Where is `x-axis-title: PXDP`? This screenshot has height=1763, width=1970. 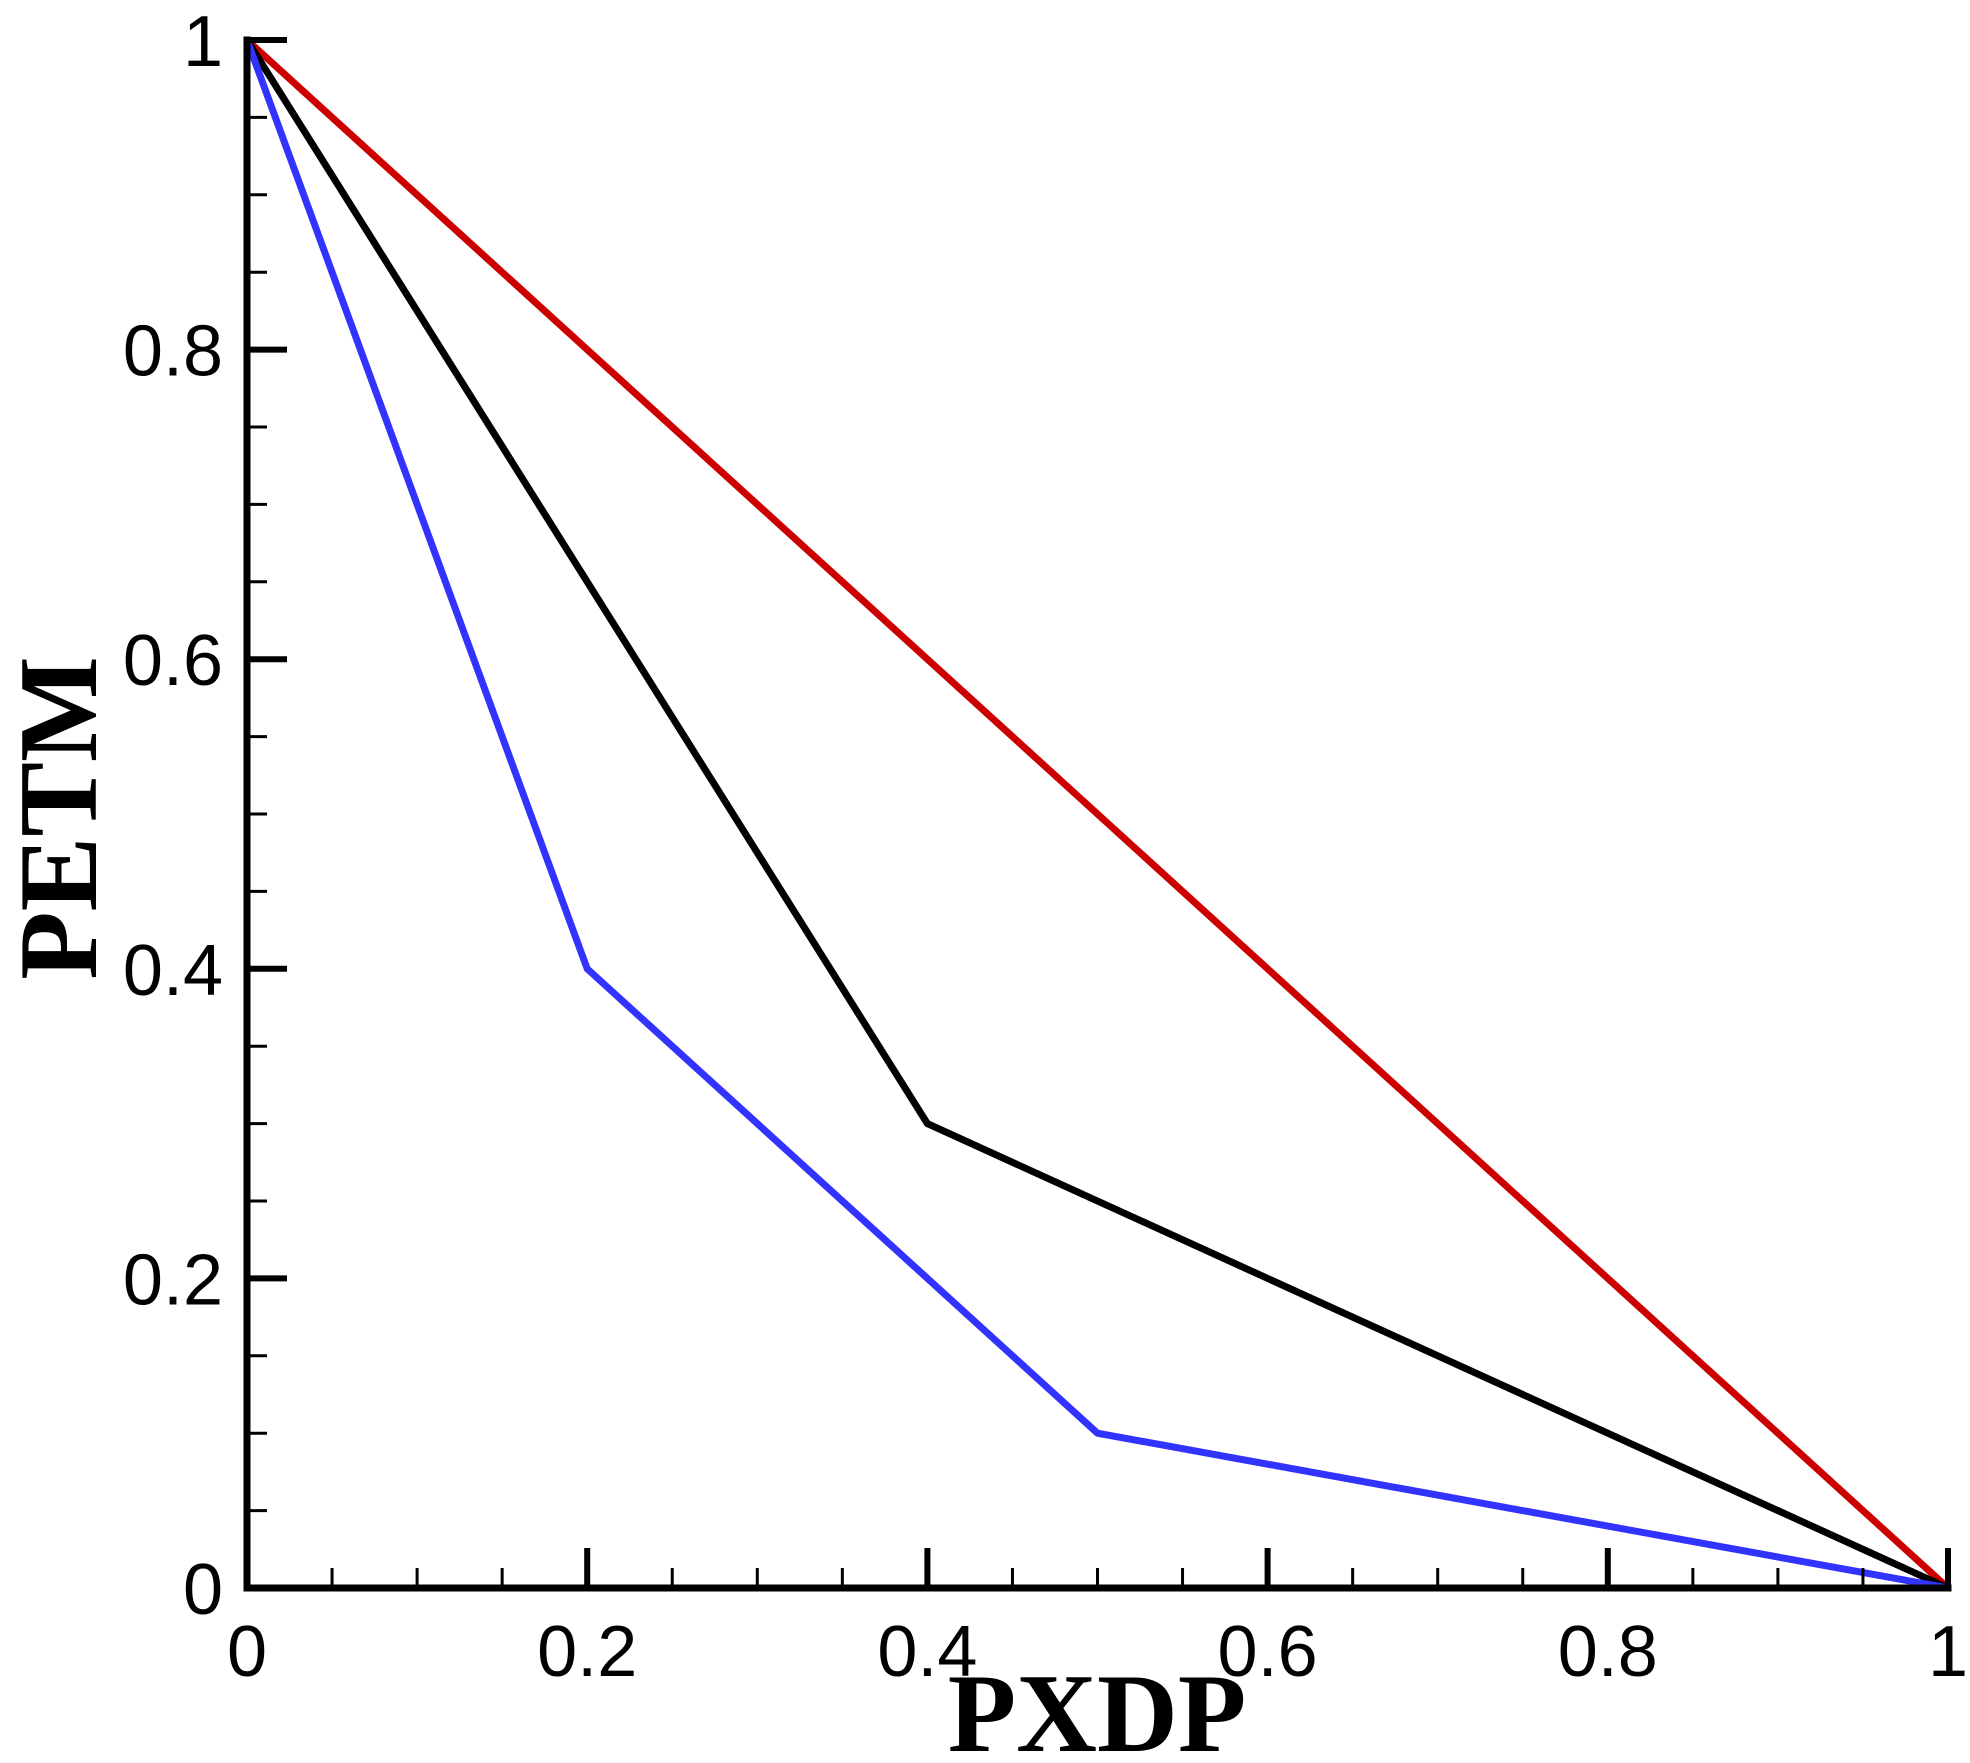
x-axis-title: PXDP is located at coordinates (1097, 1707).